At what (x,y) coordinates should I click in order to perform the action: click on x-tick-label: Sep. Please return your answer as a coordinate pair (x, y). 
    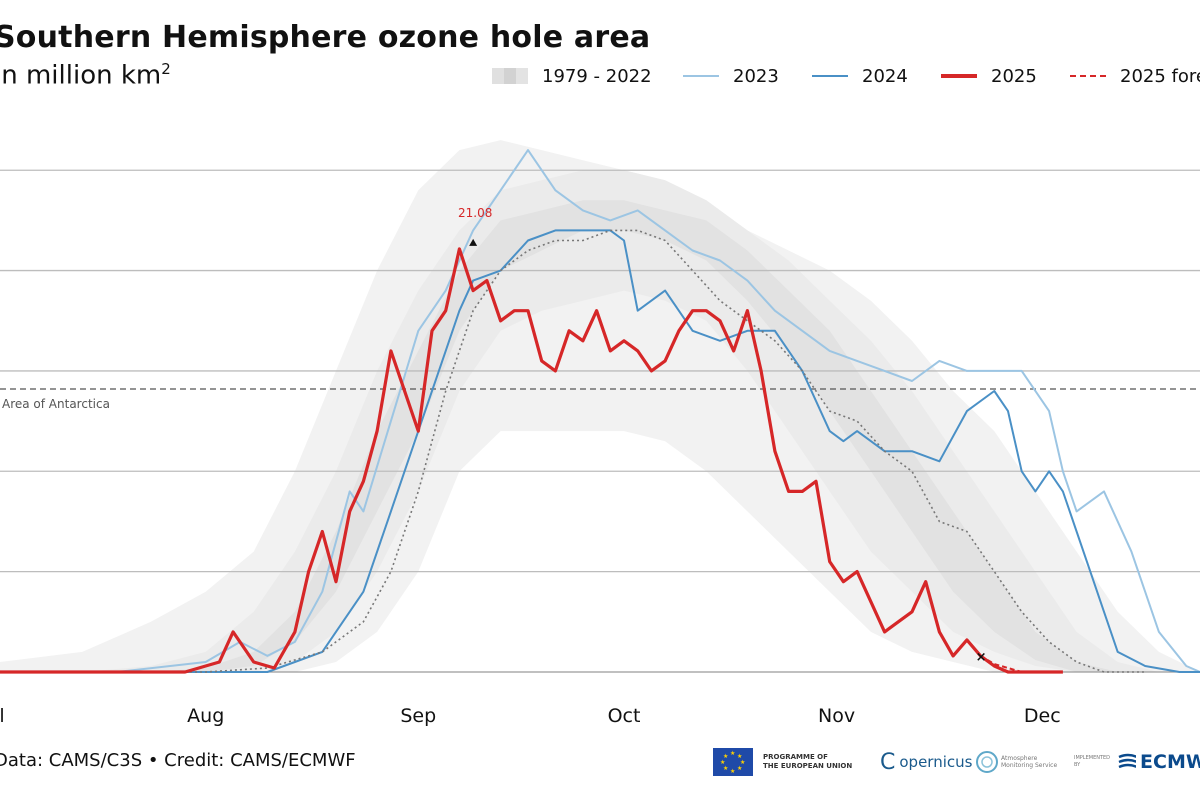
    Looking at the image, I should click on (418, 716).